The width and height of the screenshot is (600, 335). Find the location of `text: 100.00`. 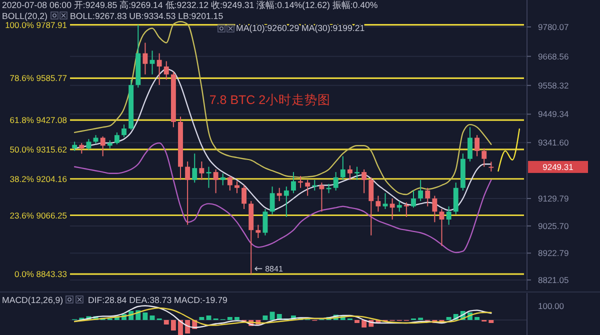

text: 100.00 is located at coordinates (551, 306).